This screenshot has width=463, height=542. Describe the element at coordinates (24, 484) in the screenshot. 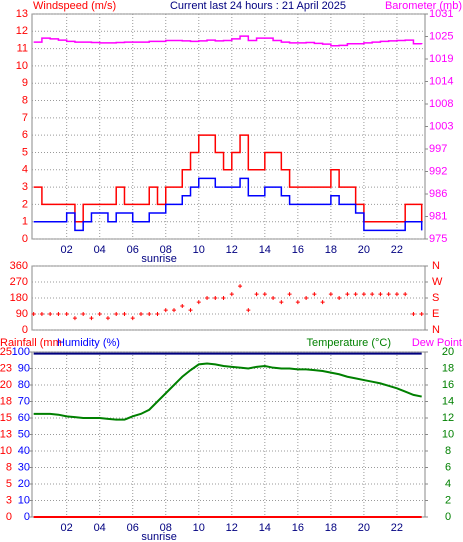

I see `y-tick-label: 20` at that location.